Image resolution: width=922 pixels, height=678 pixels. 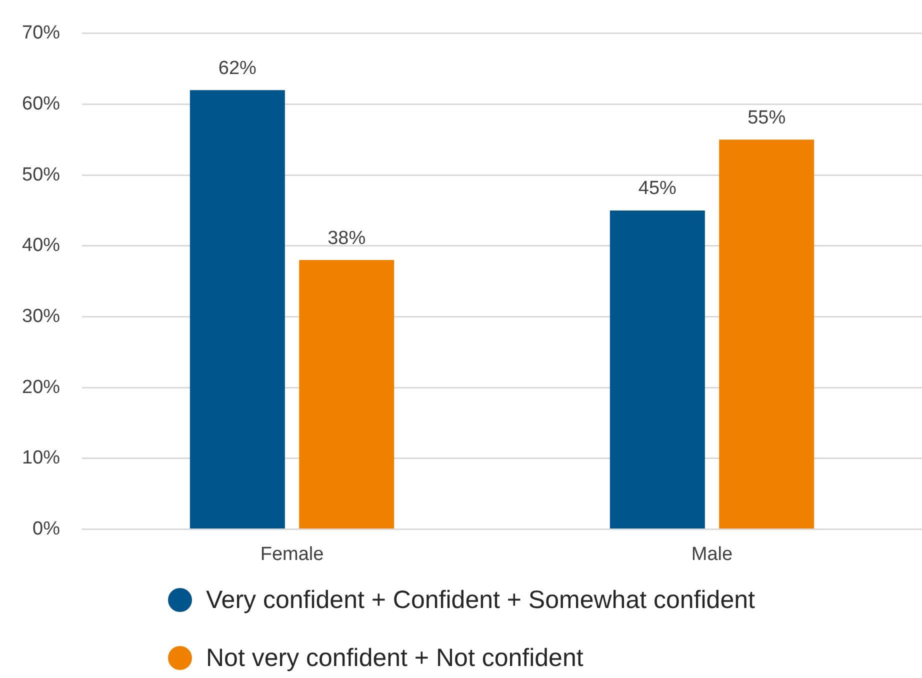 What do you see at coordinates (41, 33) in the screenshot?
I see `y-tick-label: 70%` at bounding box center [41, 33].